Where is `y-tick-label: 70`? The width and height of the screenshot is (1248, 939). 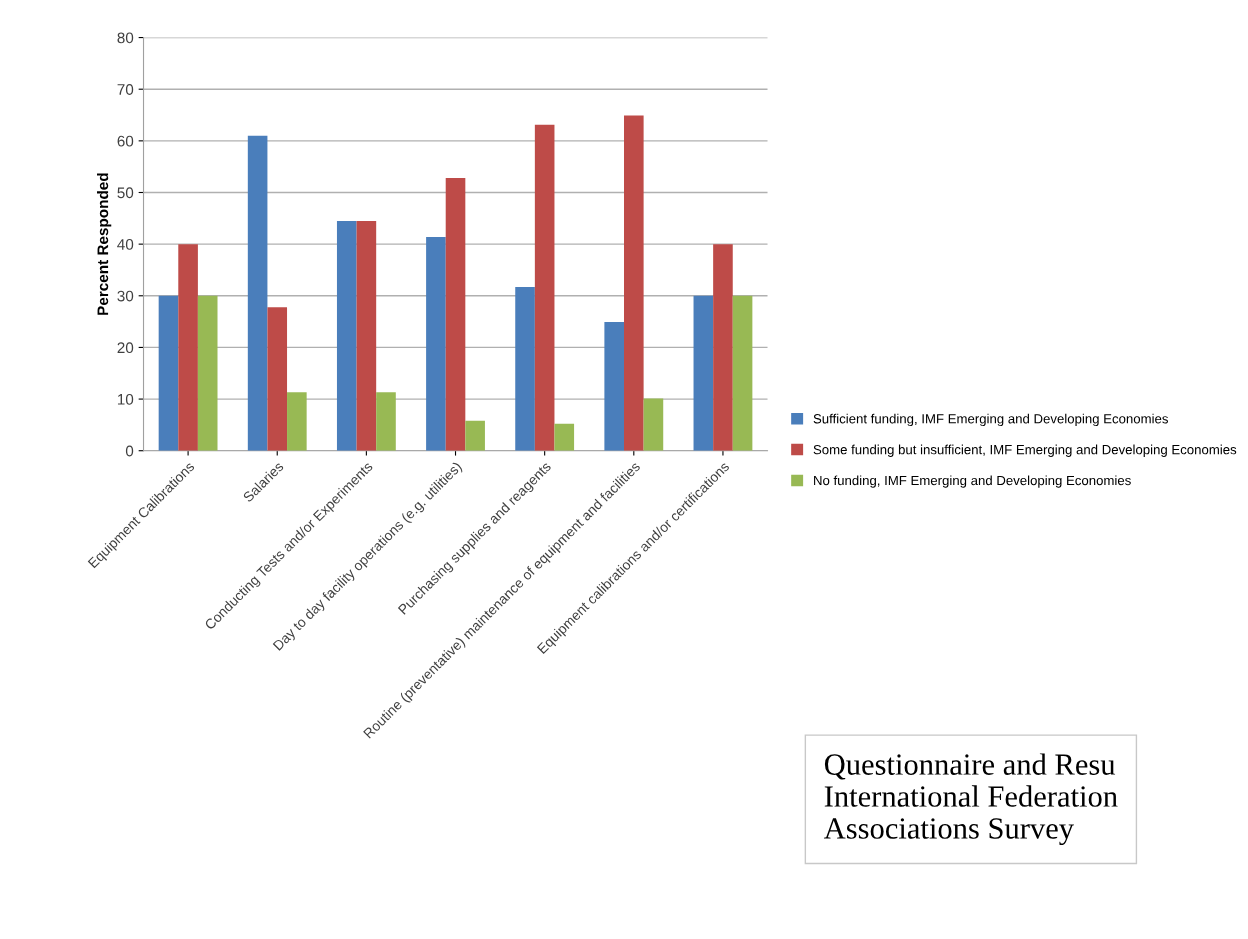 y-tick-label: 70 is located at coordinates (125, 89).